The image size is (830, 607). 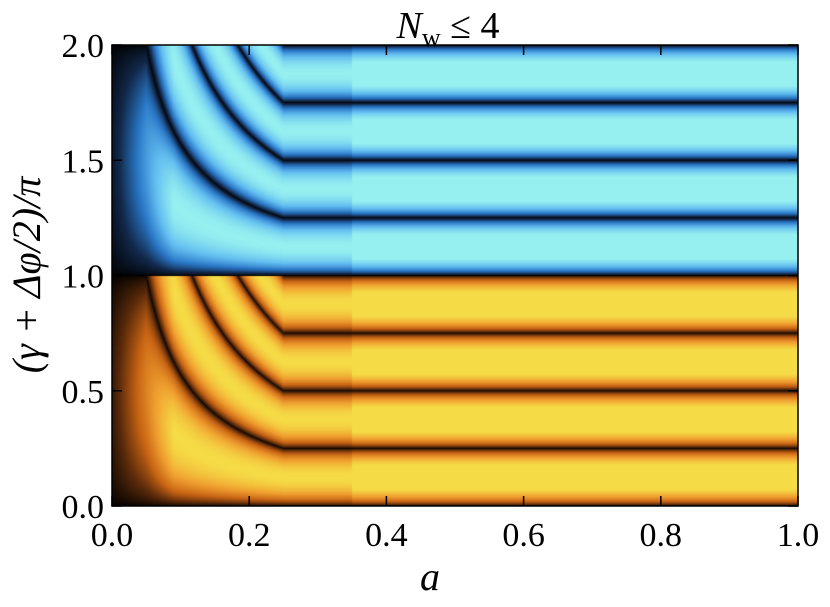 I want to click on y-tick-label: 0.5, so click(x=83, y=392).